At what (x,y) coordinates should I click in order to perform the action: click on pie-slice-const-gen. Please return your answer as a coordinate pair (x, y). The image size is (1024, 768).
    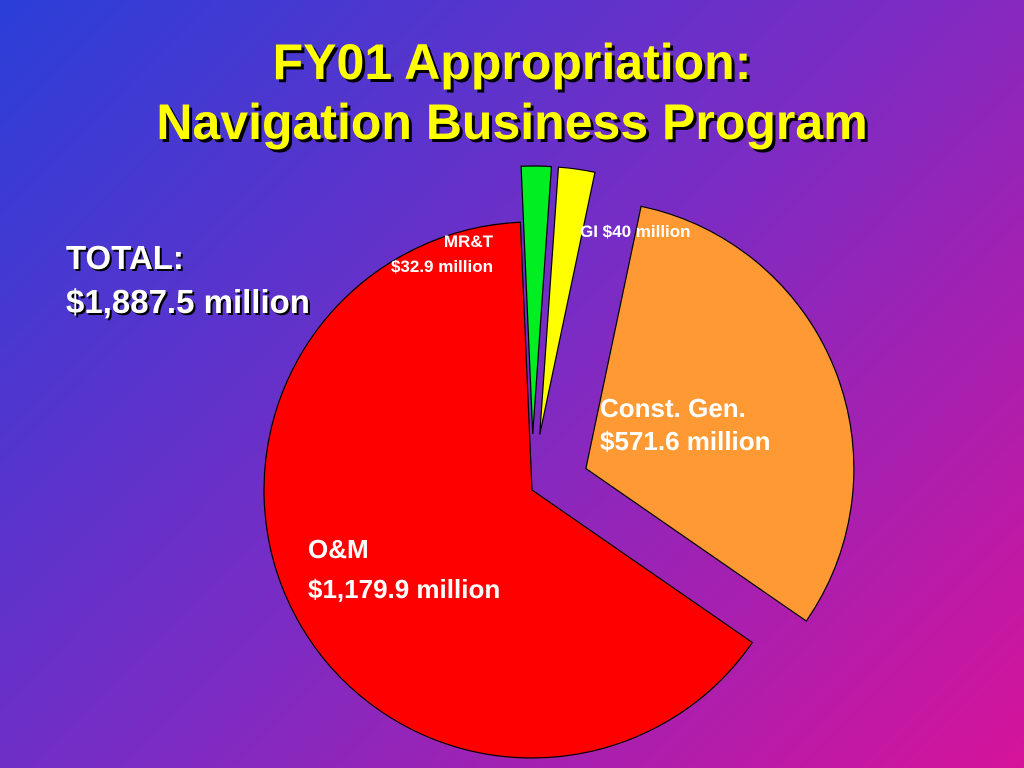
    Looking at the image, I should click on (720, 413).